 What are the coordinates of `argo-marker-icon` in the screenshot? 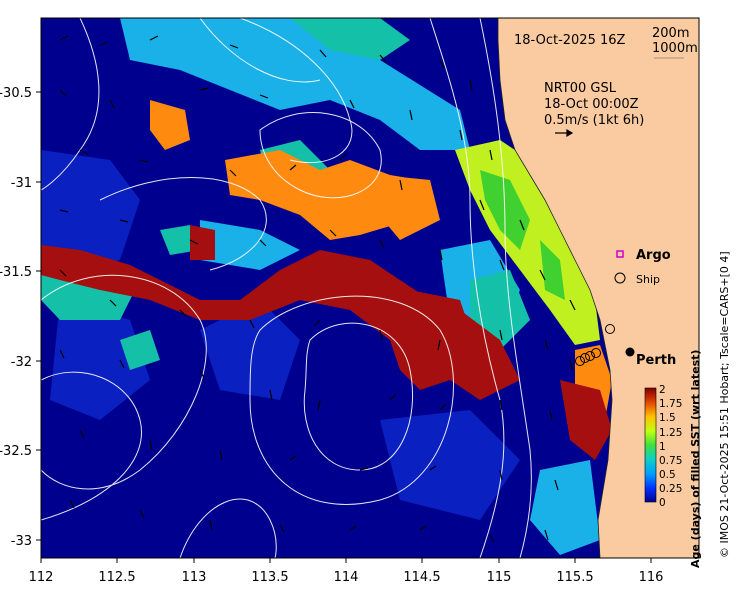 It's located at (620, 254).